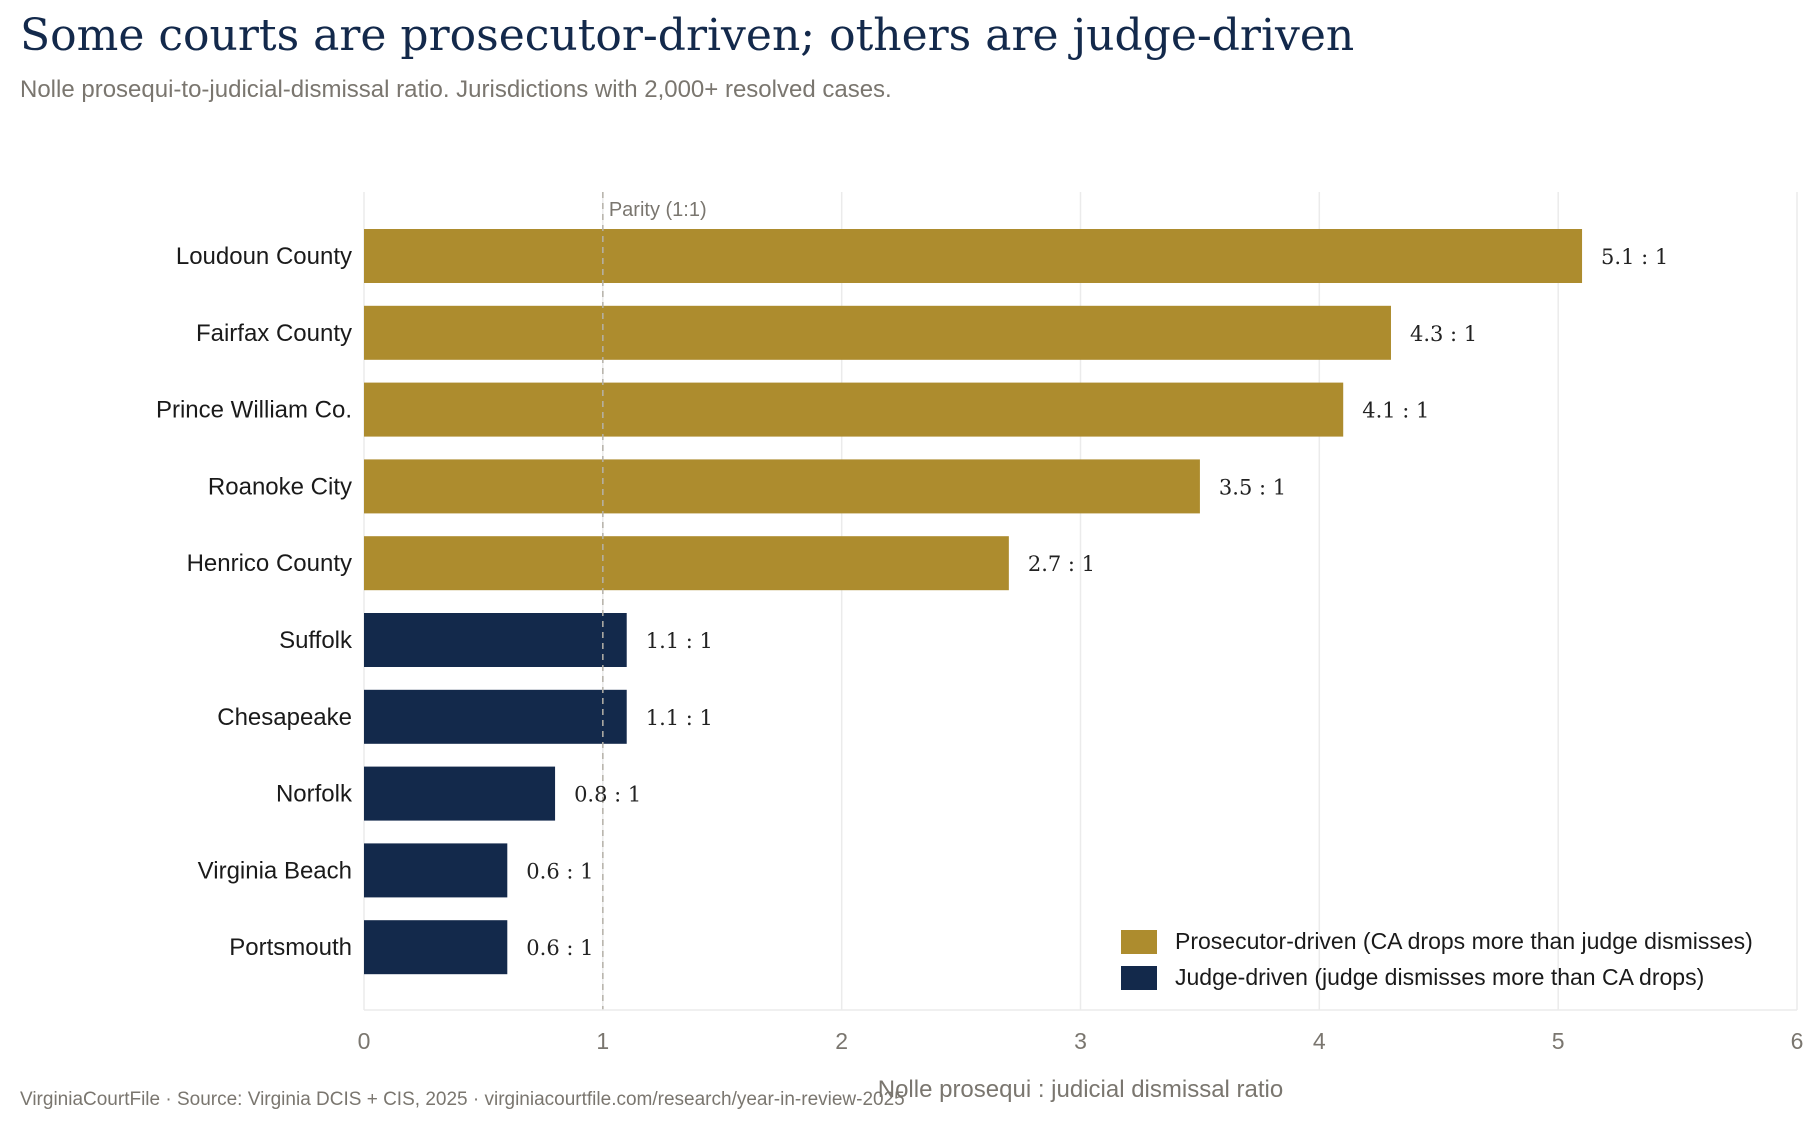 The width and height of the screenshot is (1813, 1126). What do you see at coordinates (1061, 564) in the screenshot?
I see `value-label: 2.7 : 1` at bounding box center [1061, 564].